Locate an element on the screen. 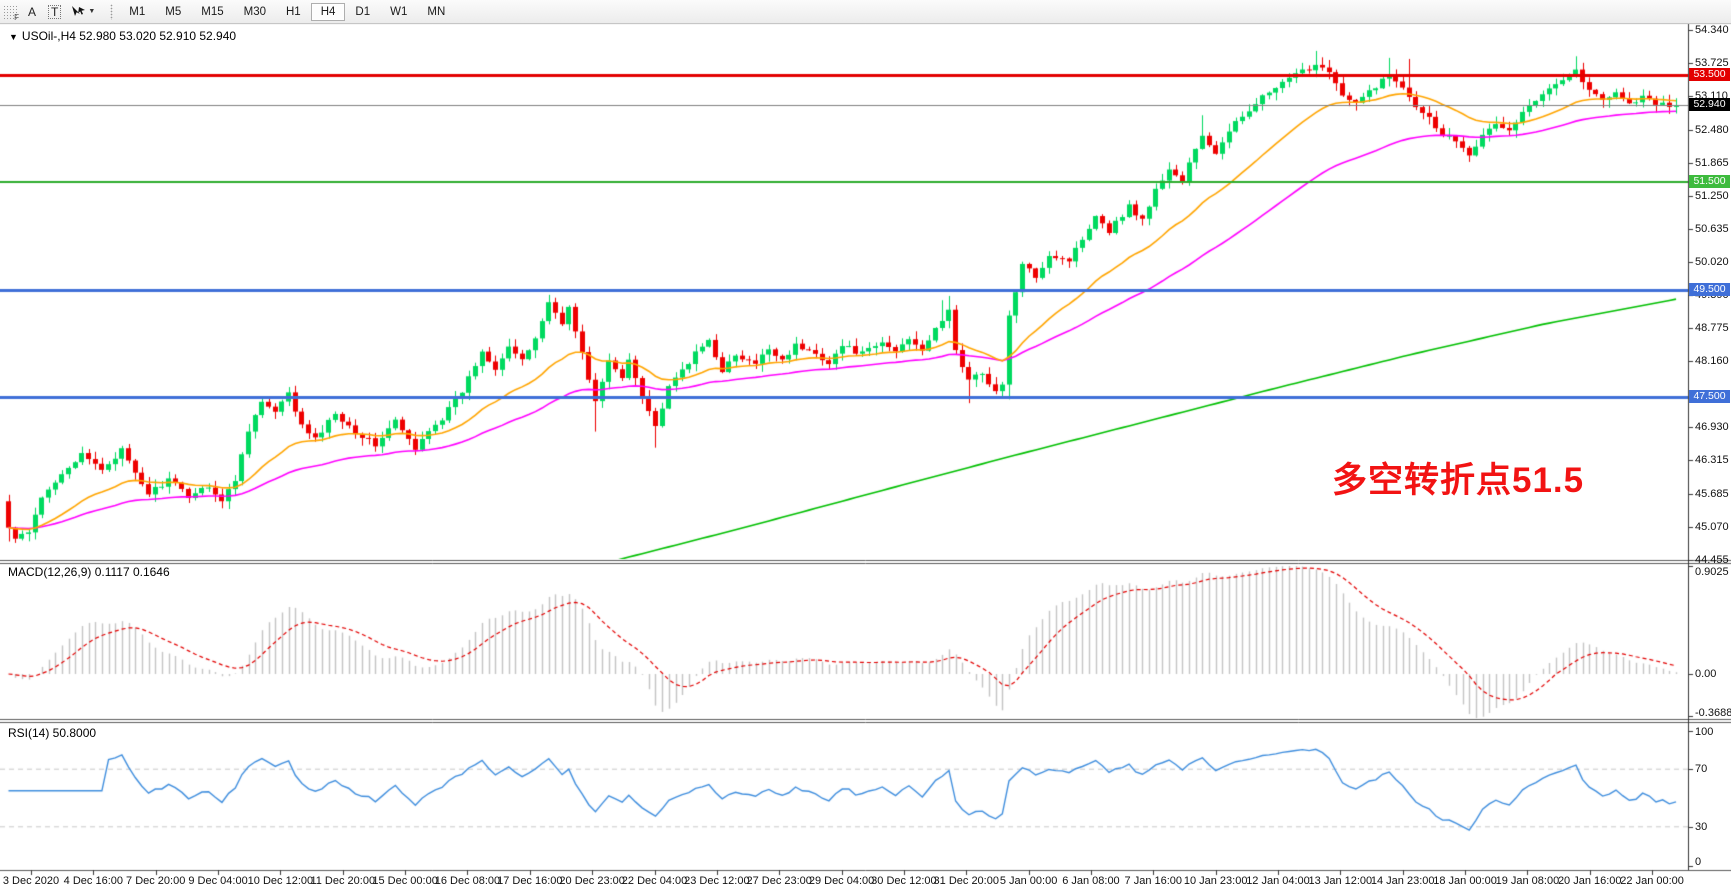 The height and width of the screenshot is (892, 1731). timeframe-button-W1: W1 is located at coordinates (399, 12).